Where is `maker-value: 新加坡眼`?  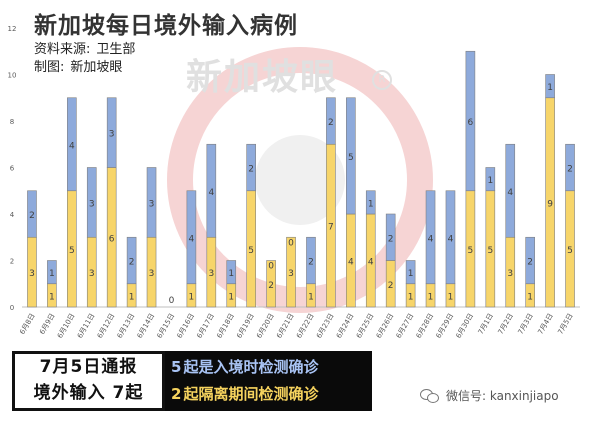 maker-value: 新加坡眼 is located at coordinates (96, 67).